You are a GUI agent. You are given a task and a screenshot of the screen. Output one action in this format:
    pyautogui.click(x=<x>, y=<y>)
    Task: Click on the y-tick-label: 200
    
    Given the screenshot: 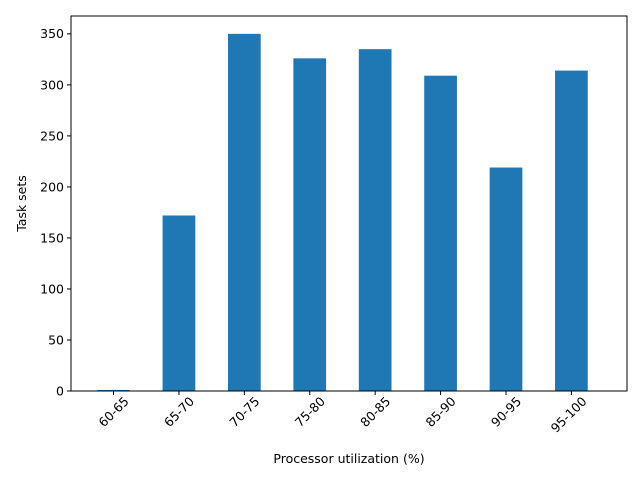 What is the action you would take?
    pyautogui.click(x=52, y=186)
    